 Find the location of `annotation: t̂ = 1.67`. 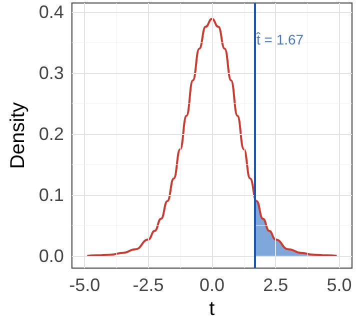

annotation: t̂ = 1.67 is located at coordinates (279, 40).